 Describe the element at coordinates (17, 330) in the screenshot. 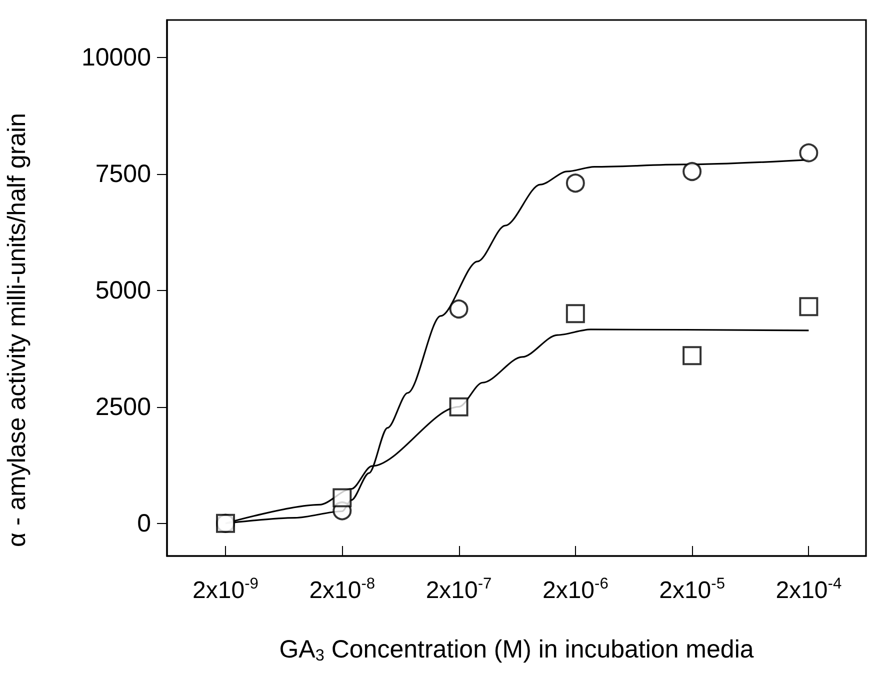

I see `y-axis-title: α - amylase activity milli-units/half grain` at that location.